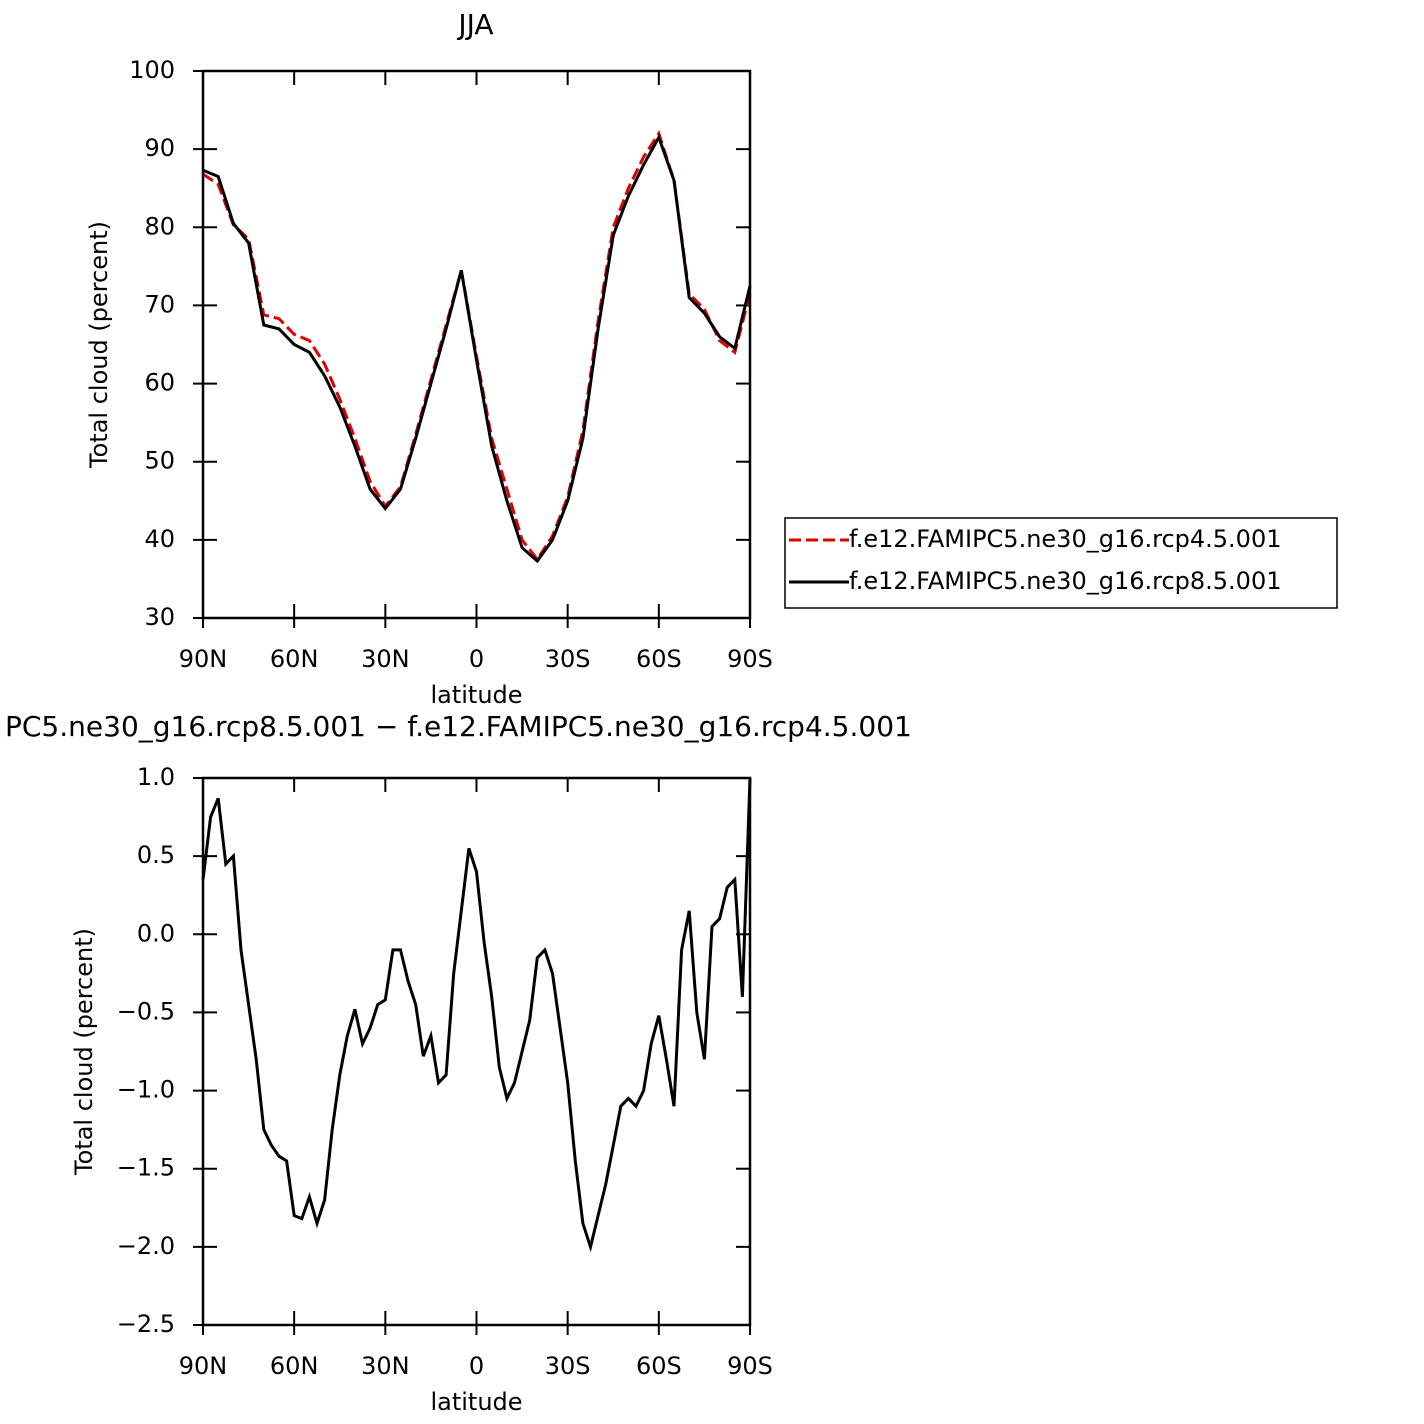 The width and height of the screenshot is (1424, 1424). Describe the element at coordinates (156, 855) in the screenshot. I see `y-tick-label: 0.5` at that location.